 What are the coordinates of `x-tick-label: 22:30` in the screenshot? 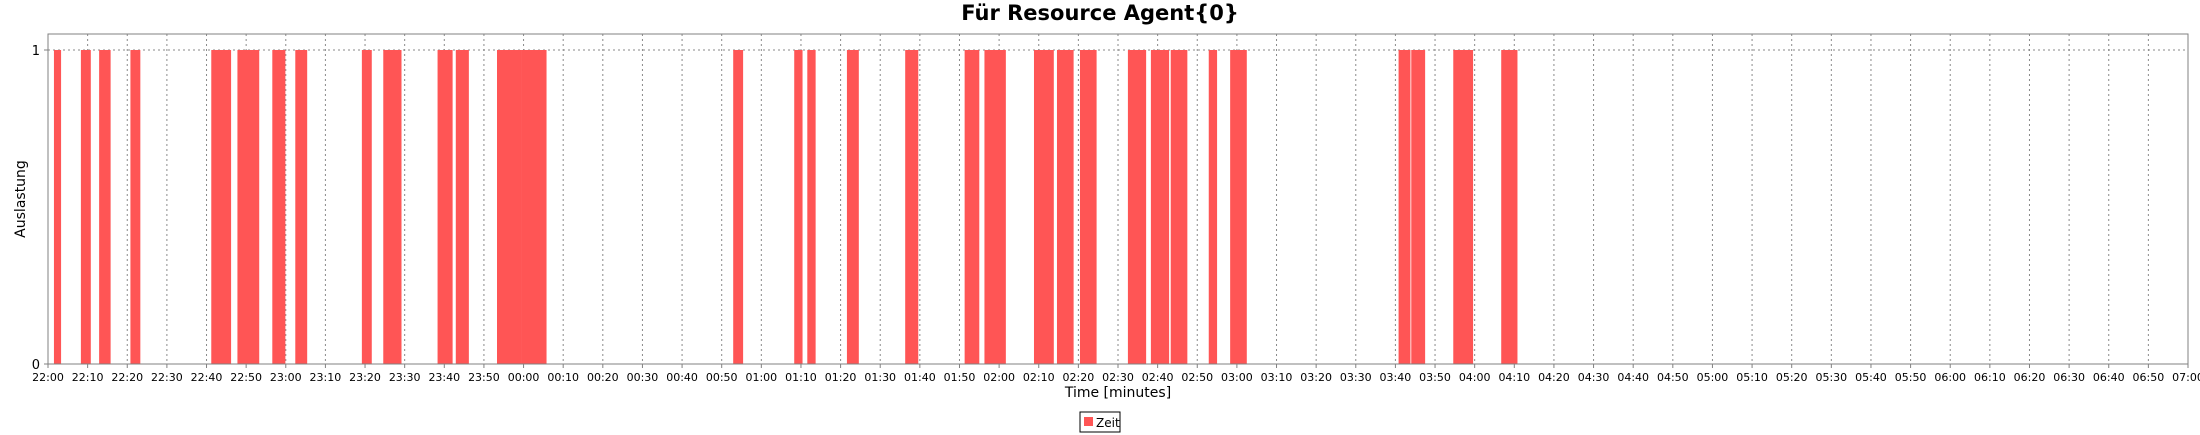 It's located at (167, 377).